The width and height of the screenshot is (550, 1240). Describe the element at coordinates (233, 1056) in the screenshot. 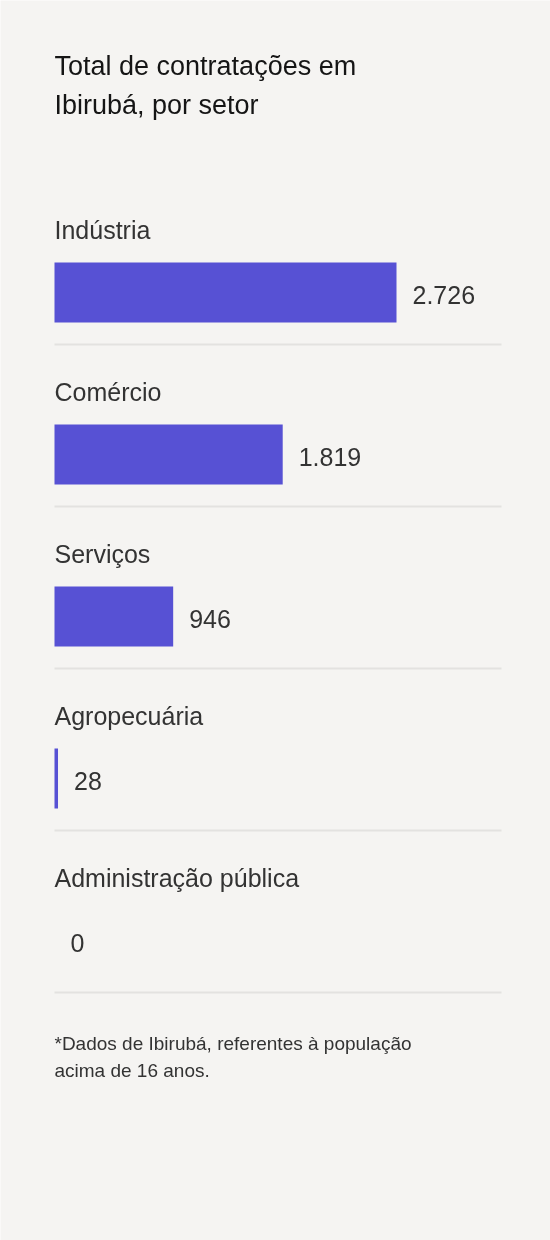

I see `text: *Dados de Ibirubá, referentes à população acima de 16 anos.` at that location.